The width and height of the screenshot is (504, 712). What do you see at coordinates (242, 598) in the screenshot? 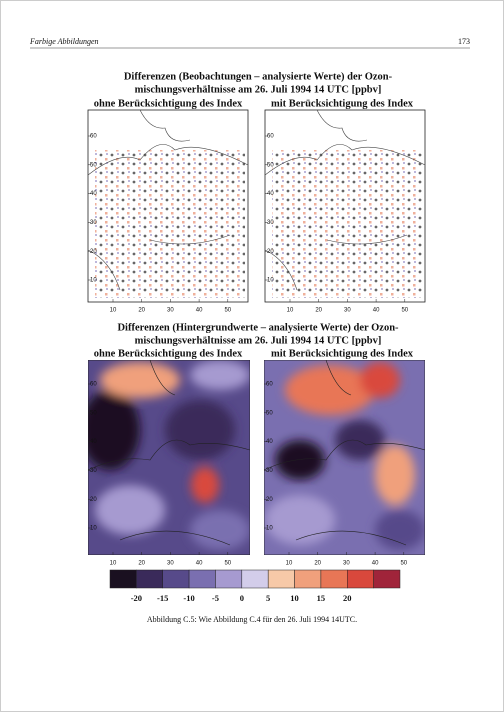
I see `colorbar-label: 0` at bounding box center [242, 598].